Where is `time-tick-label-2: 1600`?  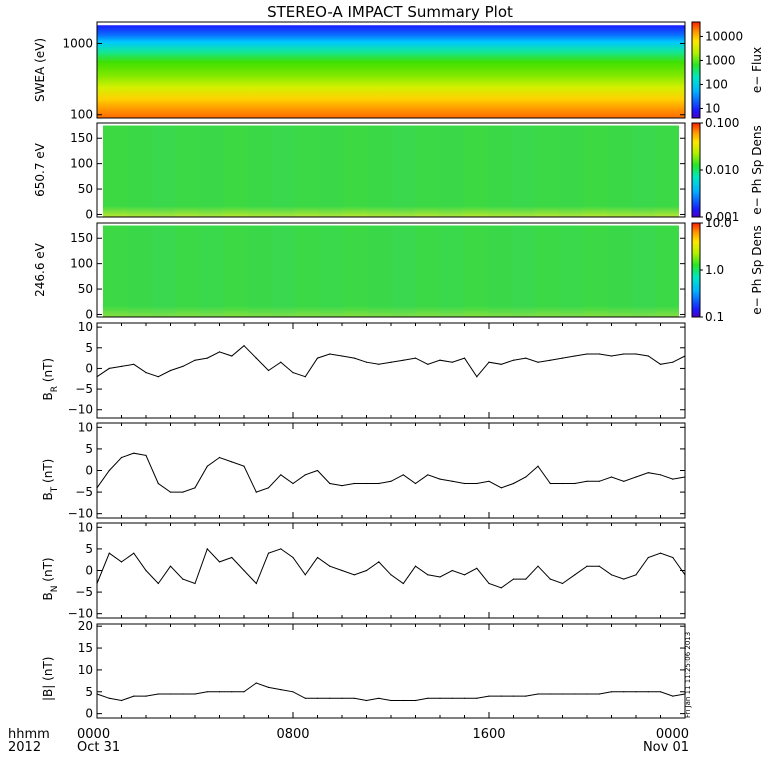
time-tick-label-2: 1600 is located at coordinates (488, 734).